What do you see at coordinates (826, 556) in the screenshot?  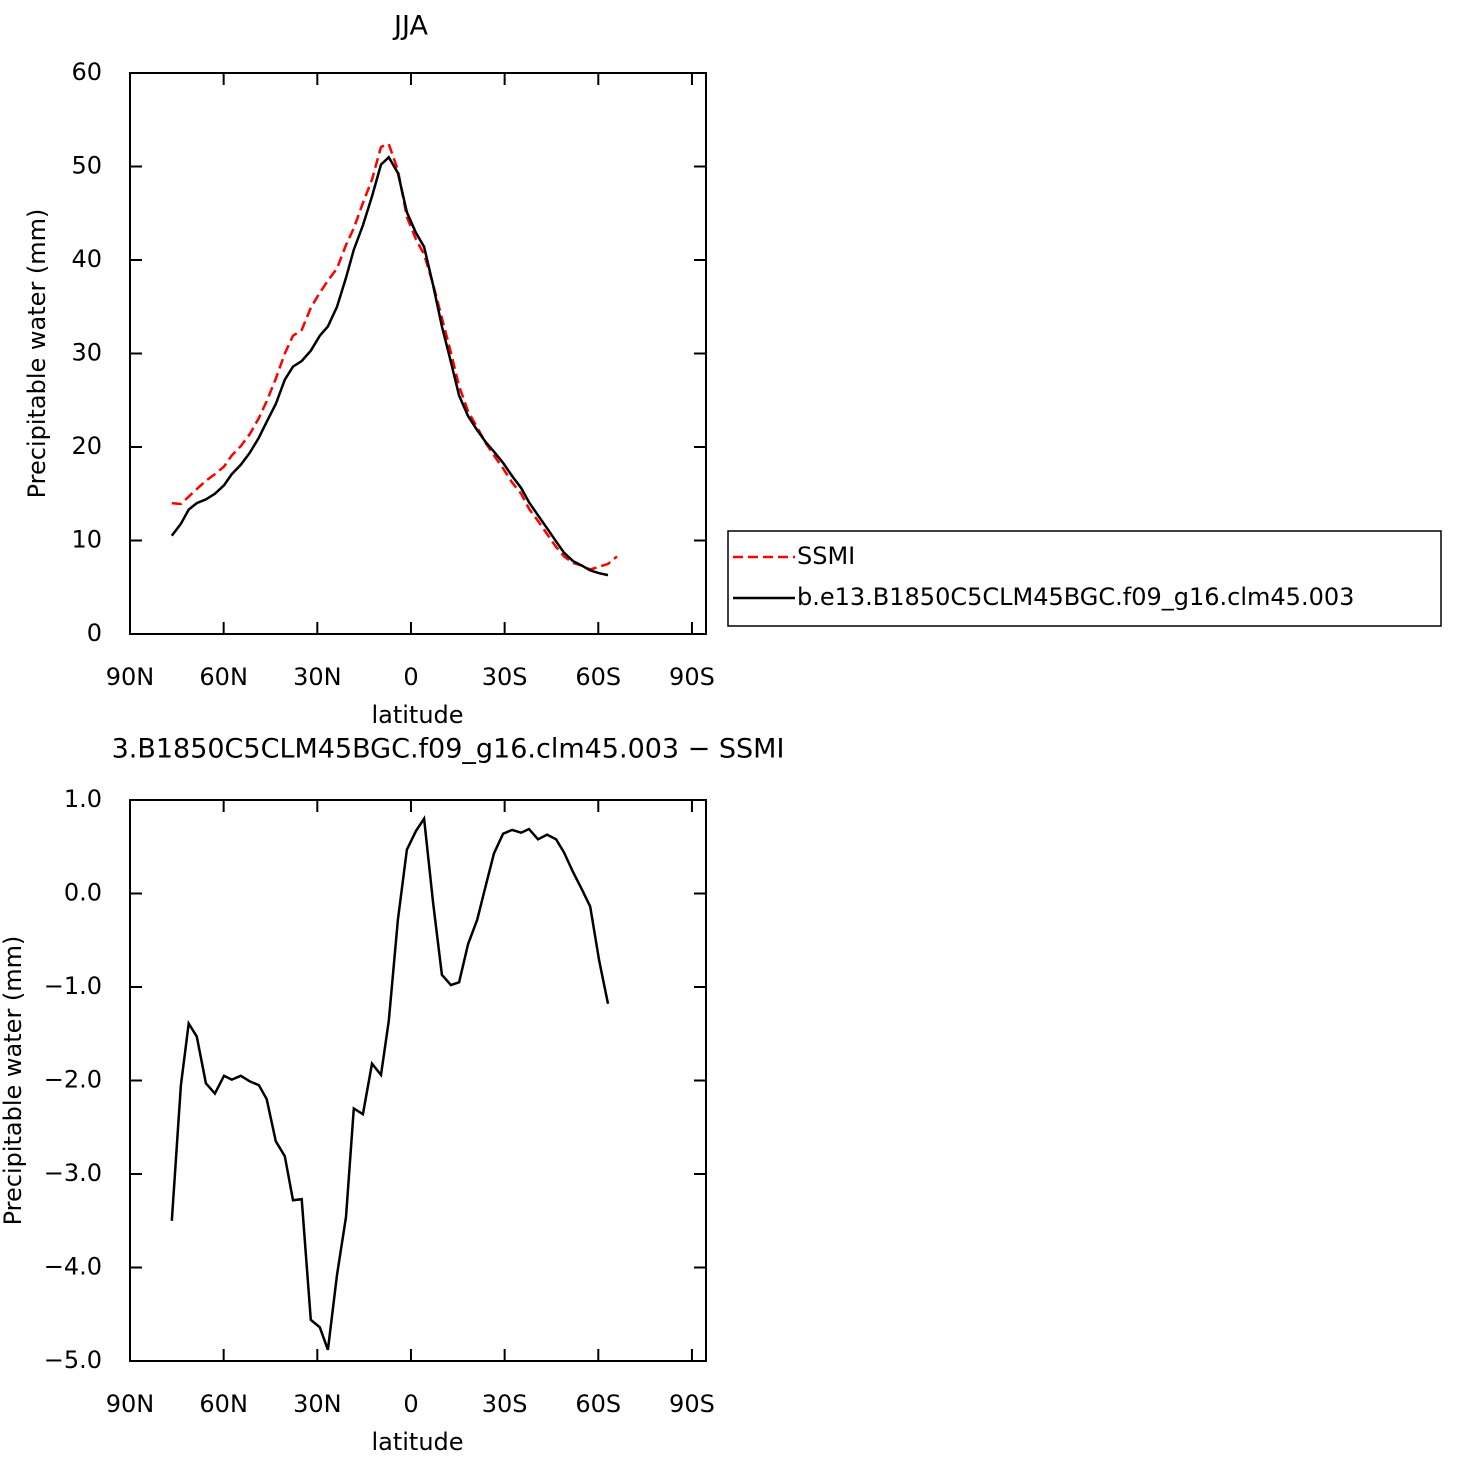 I see `legend-label: SSMI` at bounding box center [826, 556].